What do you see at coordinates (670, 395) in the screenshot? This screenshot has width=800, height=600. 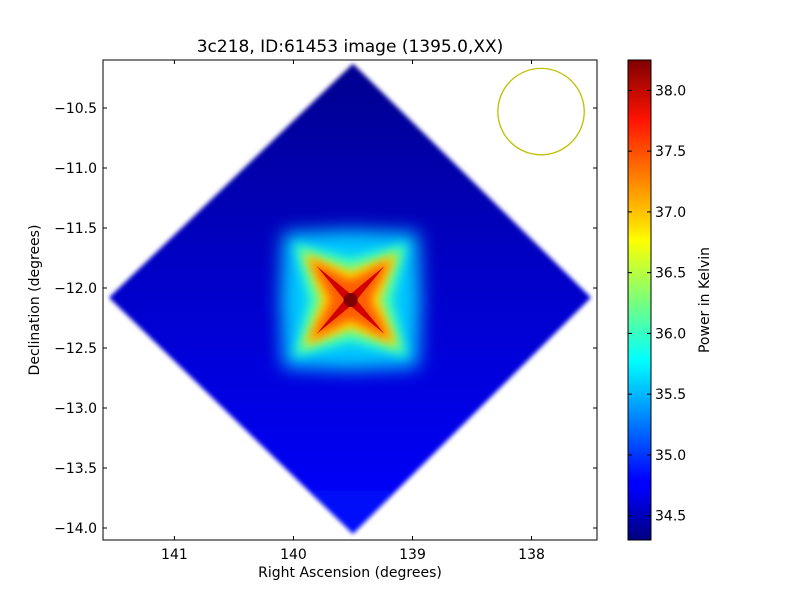 I see `colorbar-tick-label: 35.5` at bounding box center [670, 395].